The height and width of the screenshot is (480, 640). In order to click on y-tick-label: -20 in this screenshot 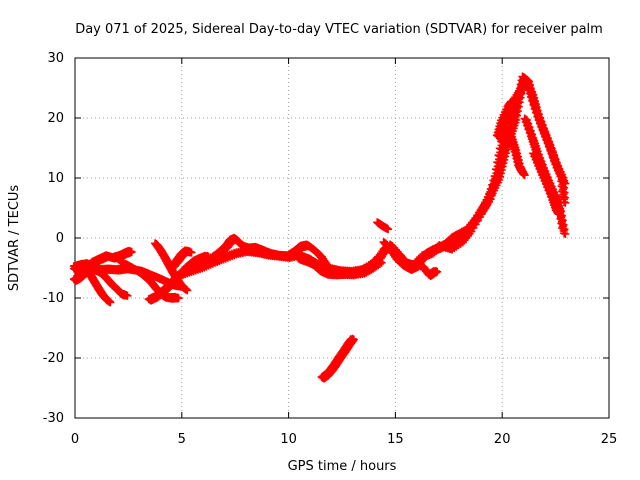, I will do `click(53, 358)`.